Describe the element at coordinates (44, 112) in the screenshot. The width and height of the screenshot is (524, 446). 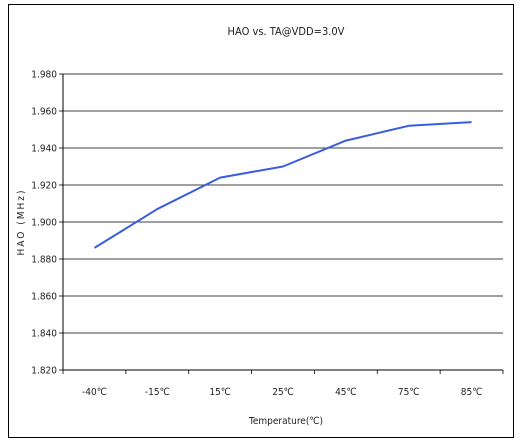
I see `y-tick-label: 1.960` at that location.